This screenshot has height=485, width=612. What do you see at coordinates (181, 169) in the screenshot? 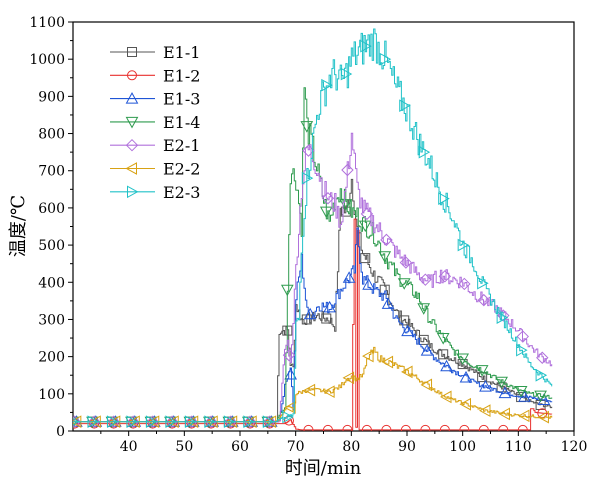
I see `legend-label: E2-2` at bounding box center [181, 169].